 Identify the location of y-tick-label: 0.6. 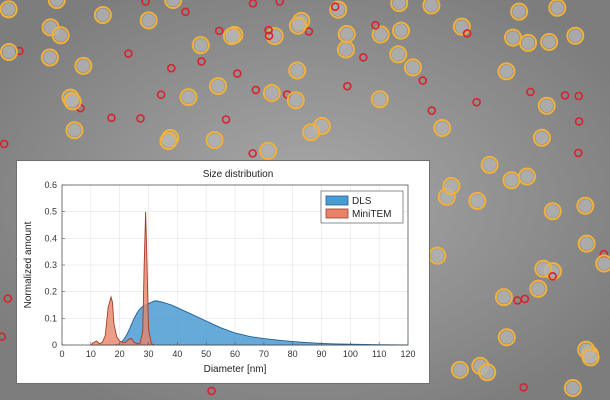
(50, 185).